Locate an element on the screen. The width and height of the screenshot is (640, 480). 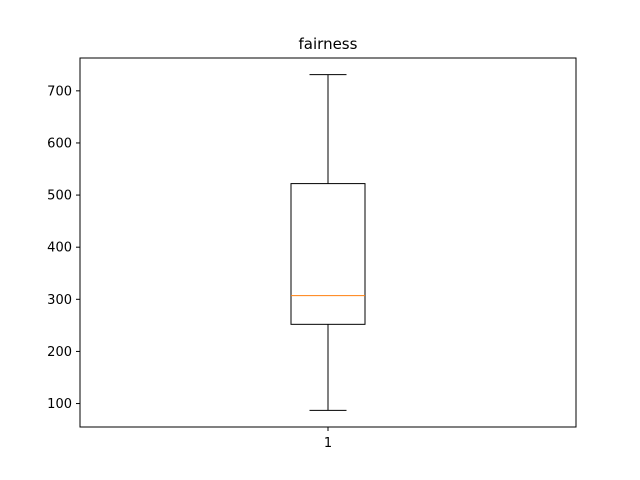
y-tick-label: 400 is located at coordinates (59, 248).